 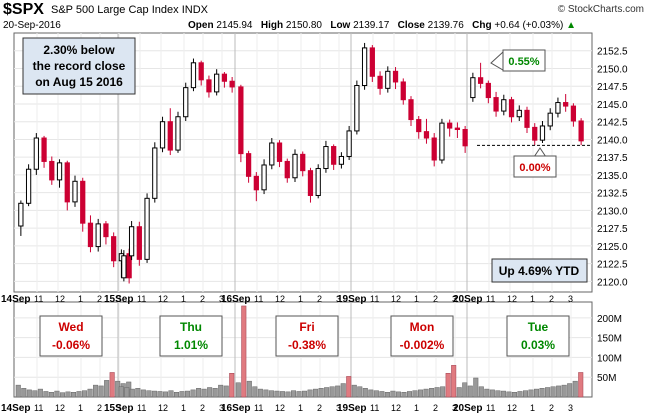 I want to click on low-value: 2139.17, so click(x=371, y=25).